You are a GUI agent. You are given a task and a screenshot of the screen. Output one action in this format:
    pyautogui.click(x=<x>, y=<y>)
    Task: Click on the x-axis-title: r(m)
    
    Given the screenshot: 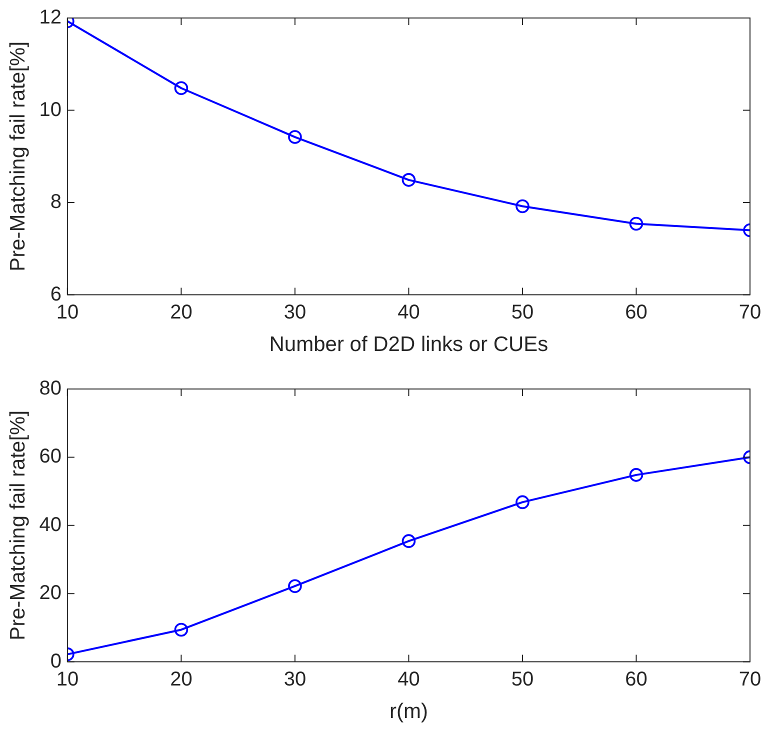 What is the action you would take?
    pyautogui.click(x=408, y=712)
    